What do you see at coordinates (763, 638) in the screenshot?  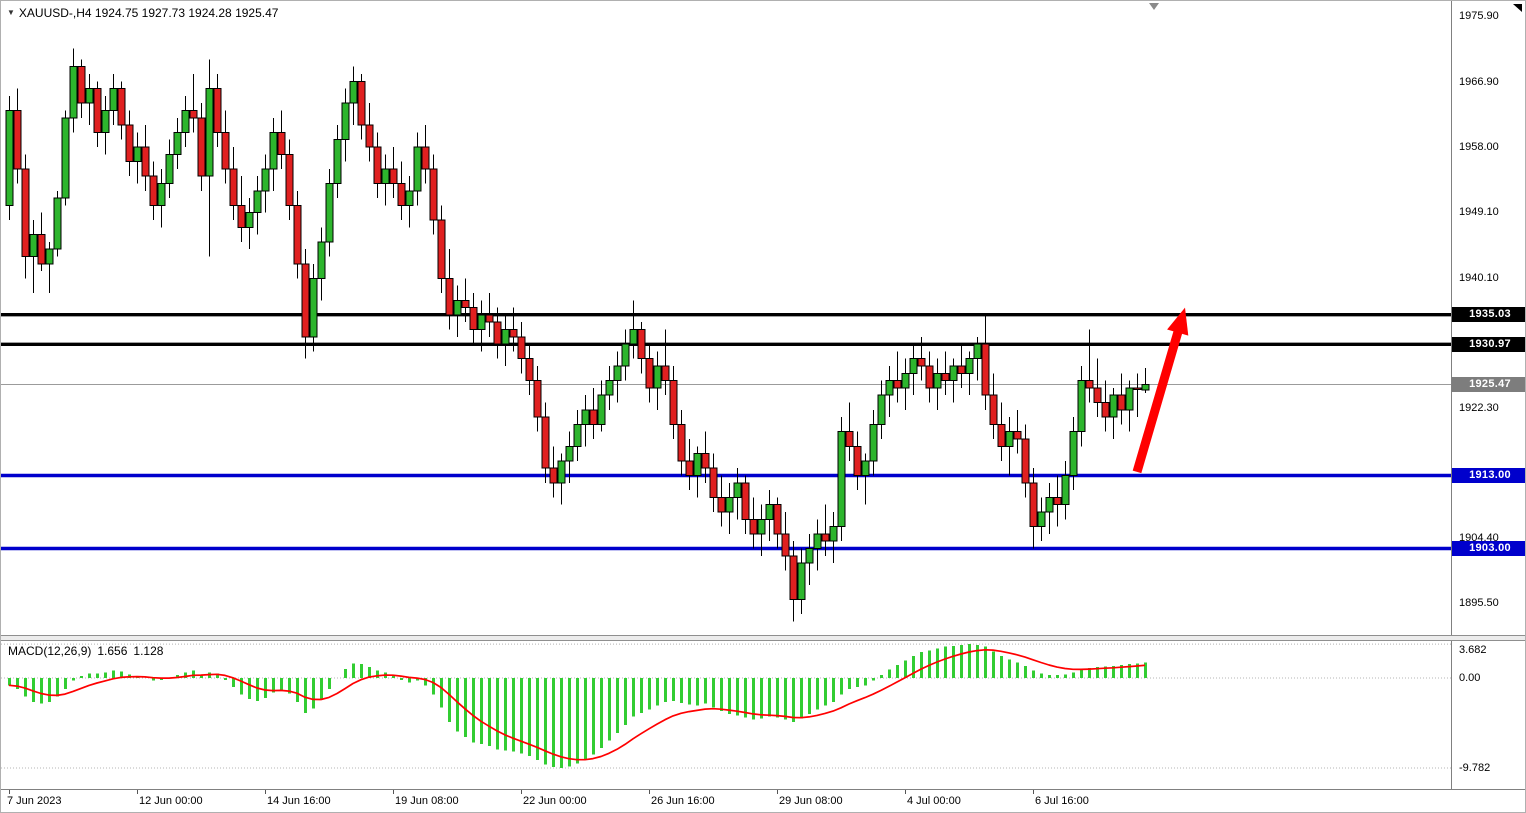 I see `panel-divider-handle` at bounding box center [763, 638].